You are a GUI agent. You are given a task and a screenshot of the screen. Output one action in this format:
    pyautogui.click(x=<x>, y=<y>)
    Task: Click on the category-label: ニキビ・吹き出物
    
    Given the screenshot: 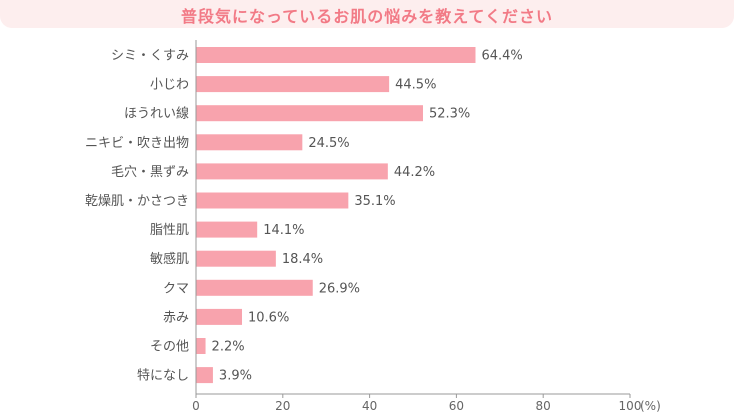 What is the action you would take?
    pyautogui.click(x=137, y=143)
    